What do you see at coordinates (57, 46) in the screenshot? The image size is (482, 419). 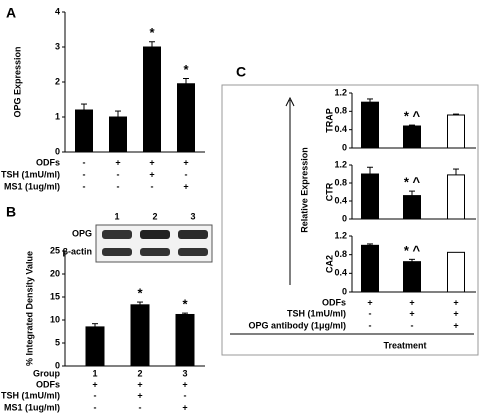 I see `y-tick-label: 3` at bounding box center [57, 46].